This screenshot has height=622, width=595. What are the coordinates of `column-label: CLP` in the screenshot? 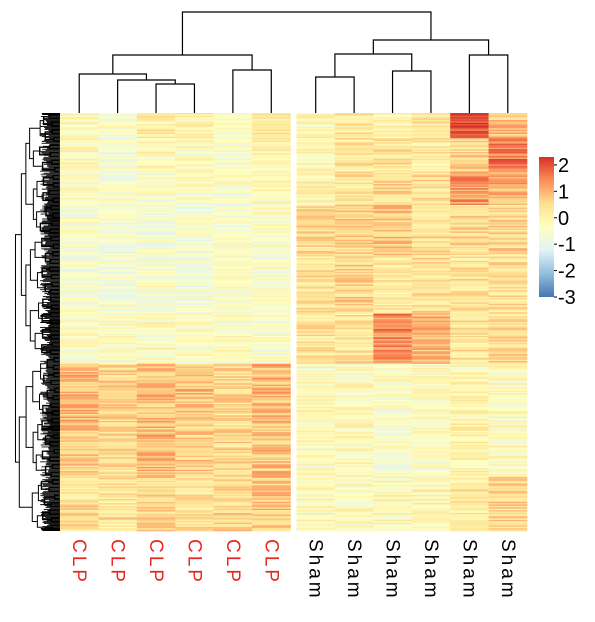 It's located at (270, 562).